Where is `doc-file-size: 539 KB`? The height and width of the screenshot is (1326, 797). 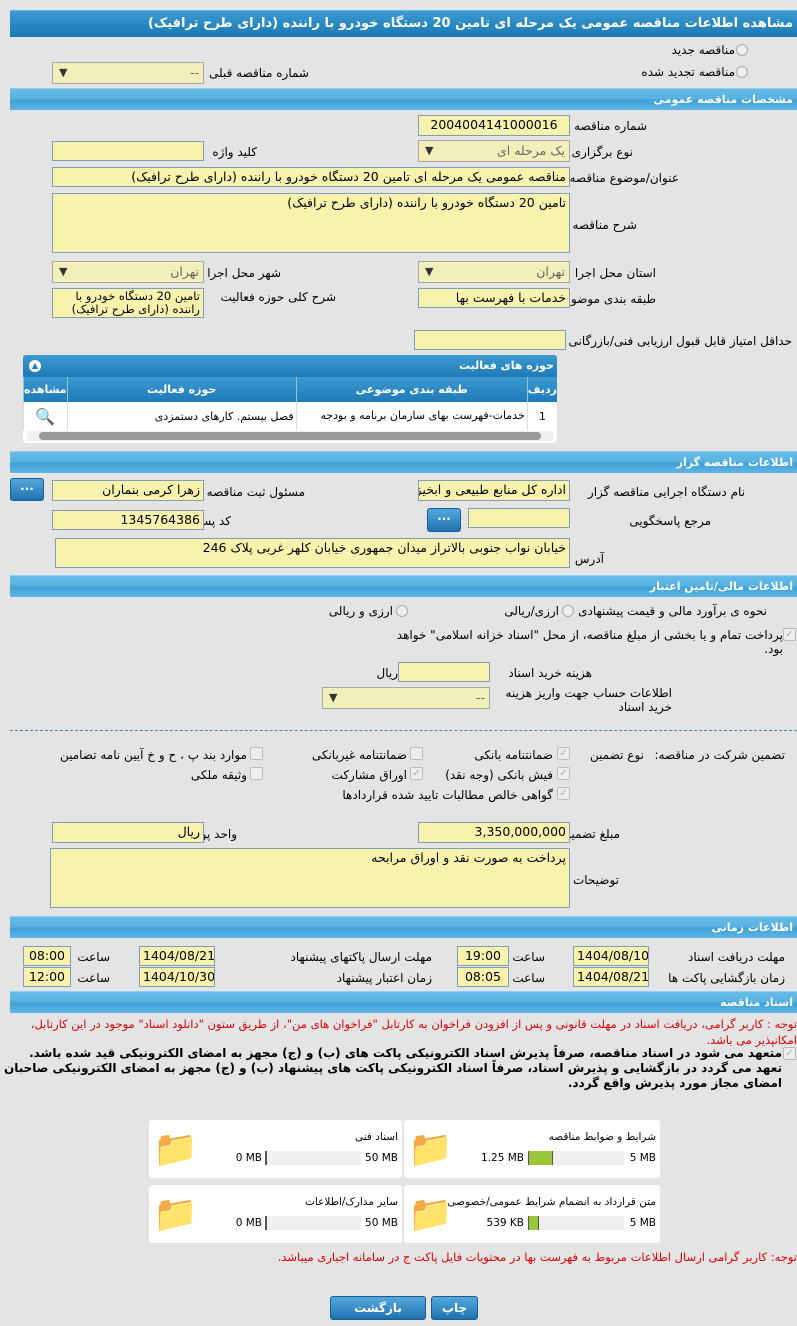 doc-file-size: 539 KB is located at coordinates (505, 1223).